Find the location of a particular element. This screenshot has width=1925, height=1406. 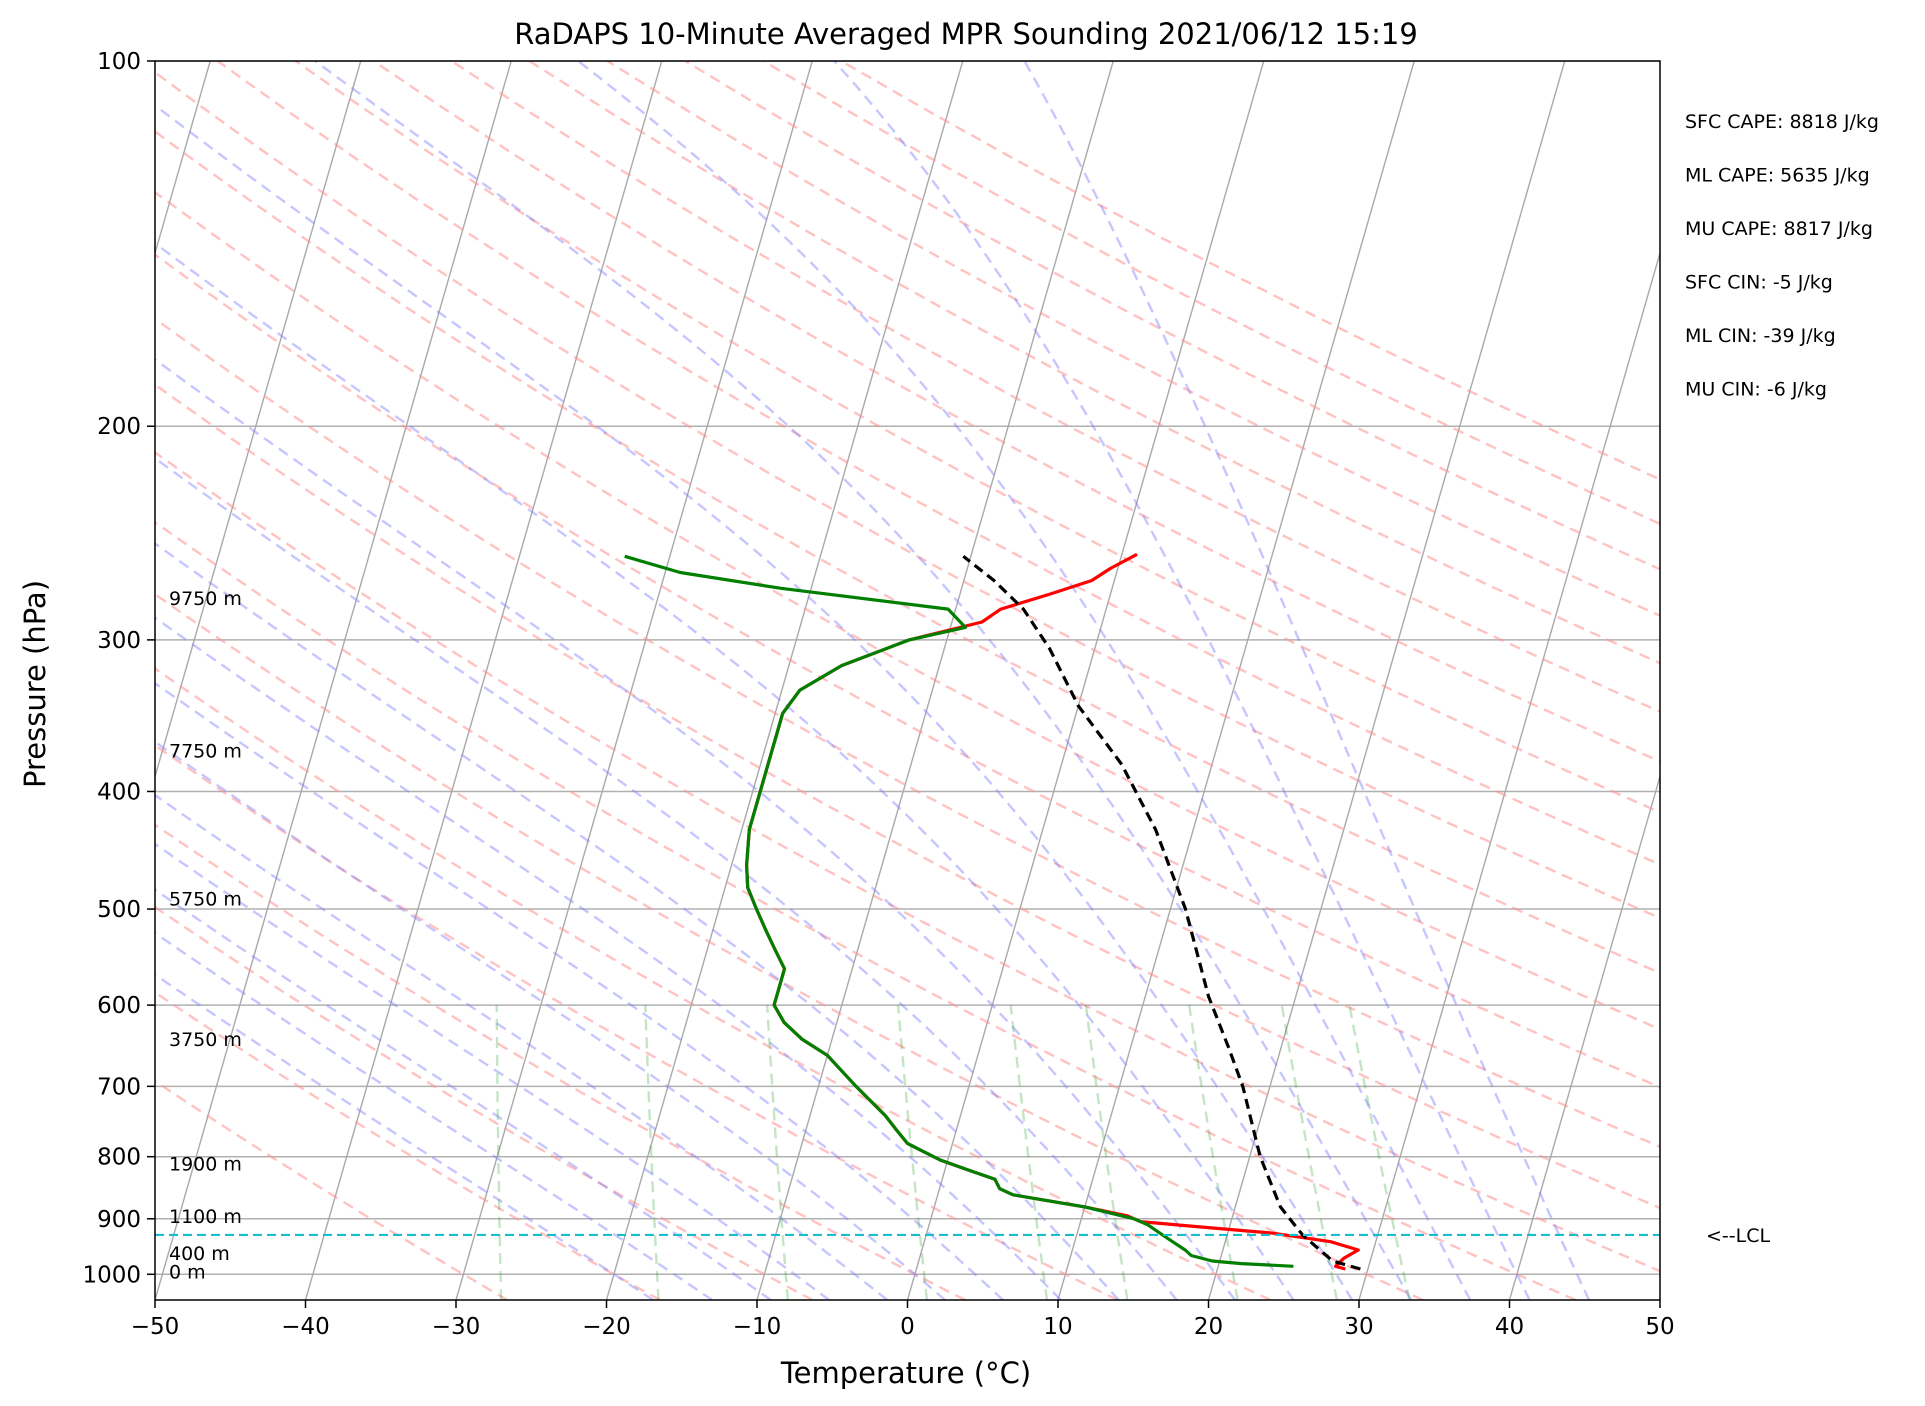

index-readout: MU CAPE: 8817 J/kg is located at coordinates (1779, 229).